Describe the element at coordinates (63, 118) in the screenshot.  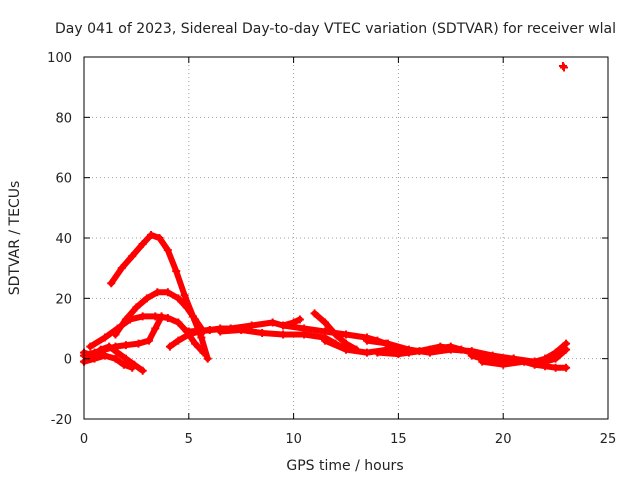
I see `y-tick-label: 80` at that location.